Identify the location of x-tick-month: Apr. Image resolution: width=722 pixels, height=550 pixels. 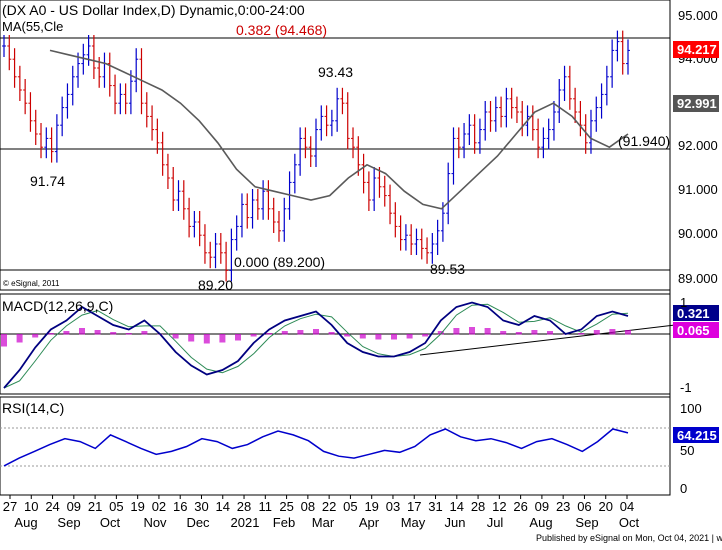
(369, 522).